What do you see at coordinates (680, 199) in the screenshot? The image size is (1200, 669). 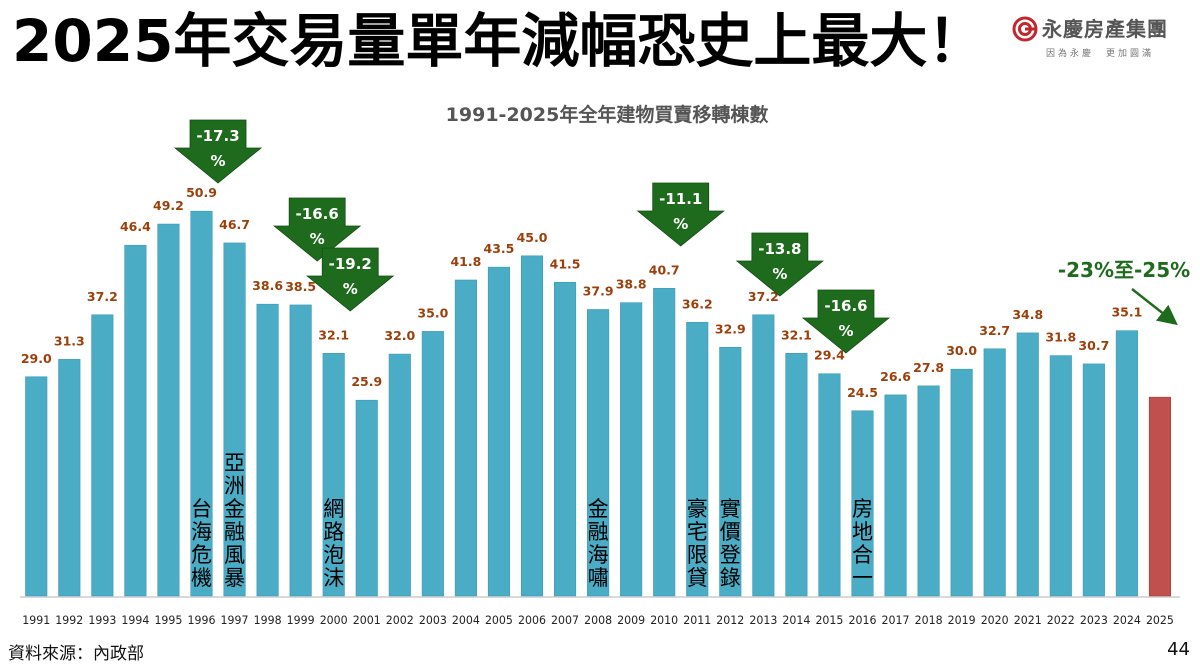 I see `decline-value: -11.1` at bounding box center [680, 199].